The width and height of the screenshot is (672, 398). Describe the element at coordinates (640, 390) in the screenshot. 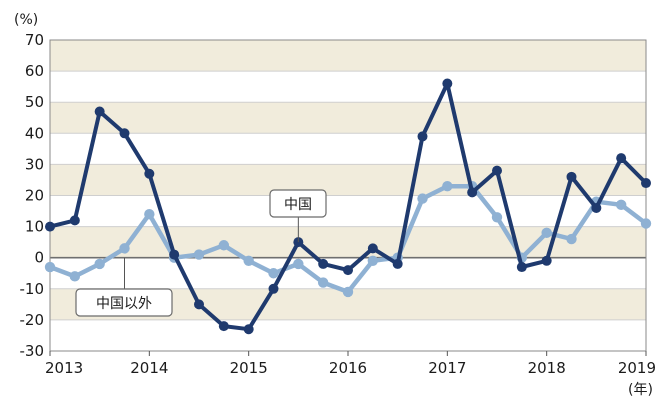

I see `x-axis-unit: (年)` at that location.